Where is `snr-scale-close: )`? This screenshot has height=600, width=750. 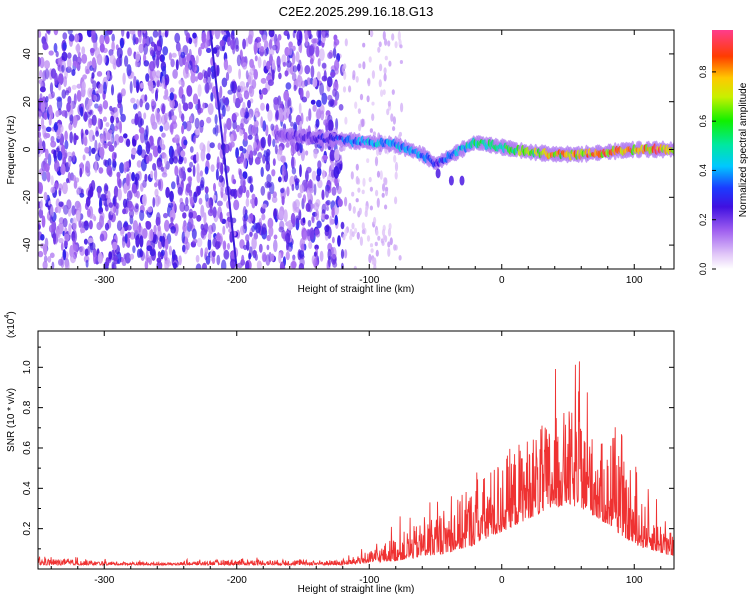
snr-scale-close: ) is located at coordinates (11, 312).